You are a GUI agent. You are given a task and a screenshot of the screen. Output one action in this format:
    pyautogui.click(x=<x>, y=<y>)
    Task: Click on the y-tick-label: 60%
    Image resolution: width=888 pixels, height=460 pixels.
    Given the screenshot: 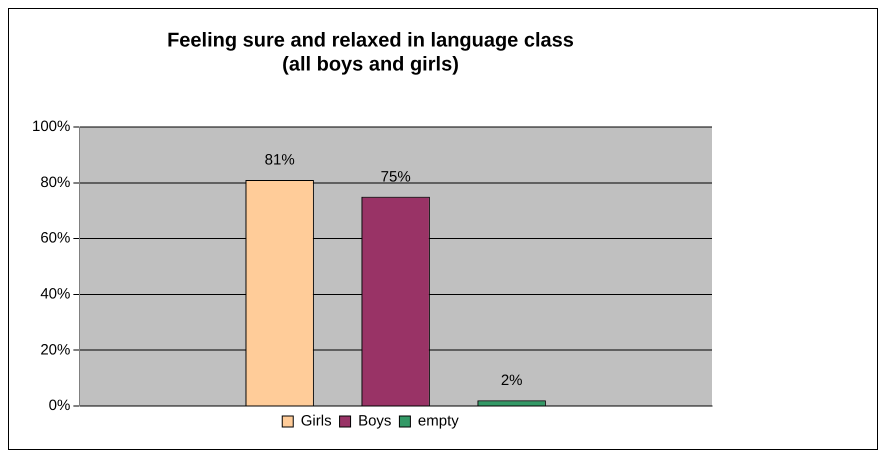 What is the action you would take?
    pyautogui.click(x=55, y=238)
    